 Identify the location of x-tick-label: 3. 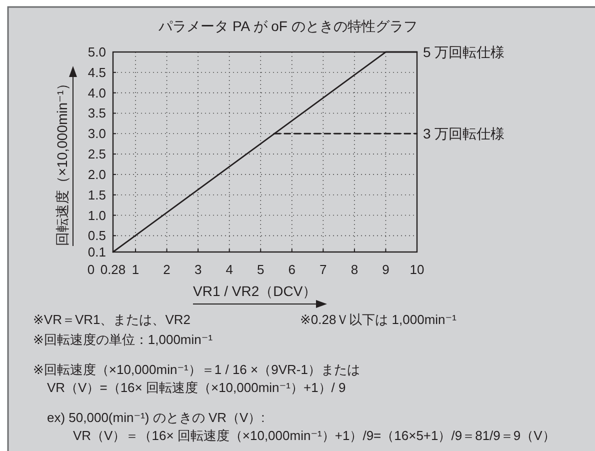
(198, 269).